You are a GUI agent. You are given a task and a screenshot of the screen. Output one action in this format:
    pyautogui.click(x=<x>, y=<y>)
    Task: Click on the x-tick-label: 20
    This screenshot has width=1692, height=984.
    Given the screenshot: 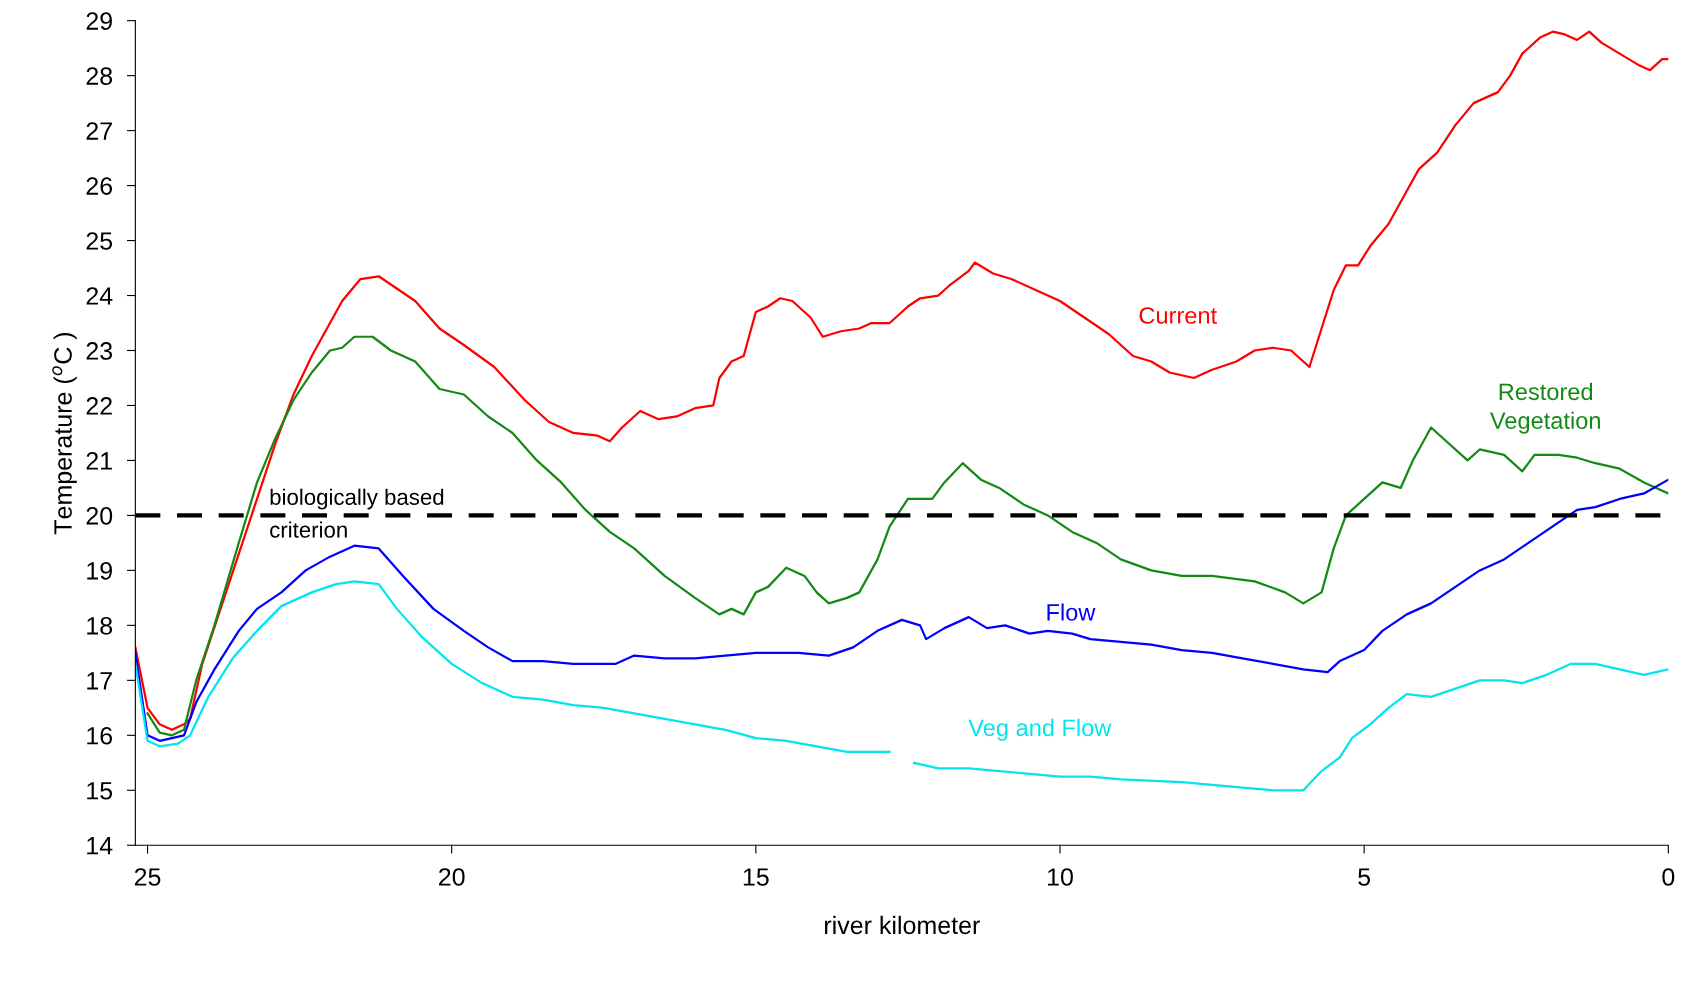 What is the action you would take?
    pyautogui.click(x=452, y=877)
    